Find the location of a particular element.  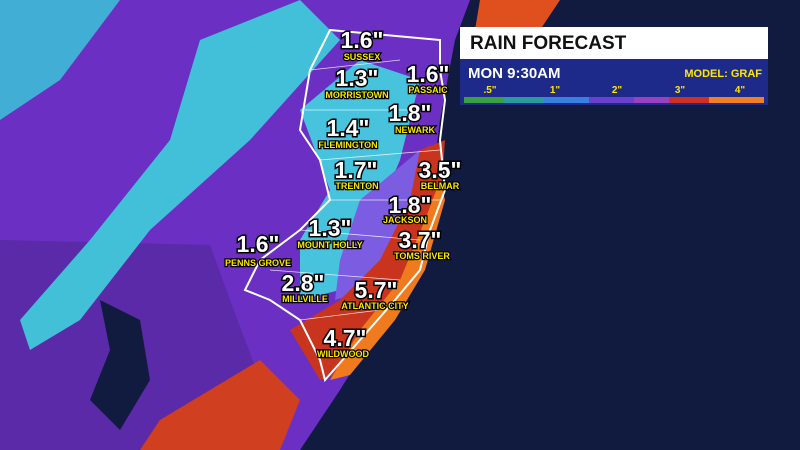

color-scale is located at coordinates (614, 100).